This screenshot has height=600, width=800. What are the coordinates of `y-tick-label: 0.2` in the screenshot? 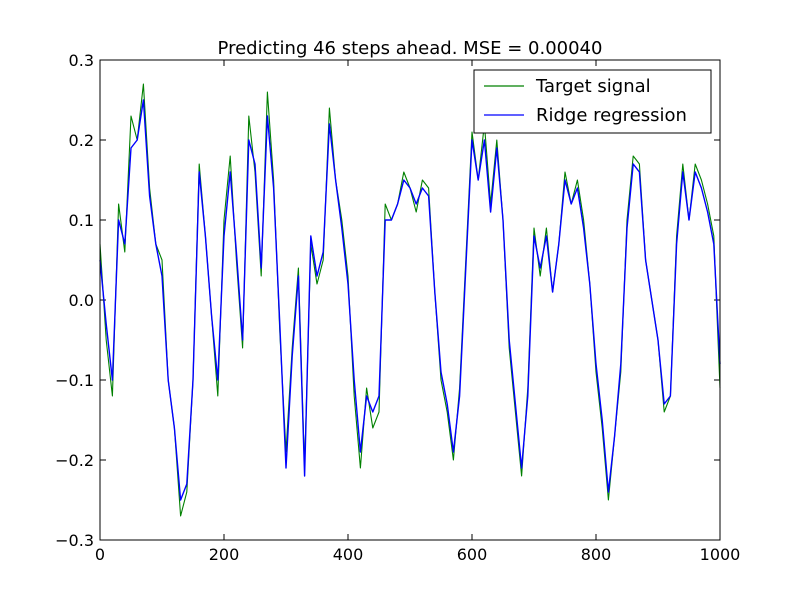 It's located at (81, 140).